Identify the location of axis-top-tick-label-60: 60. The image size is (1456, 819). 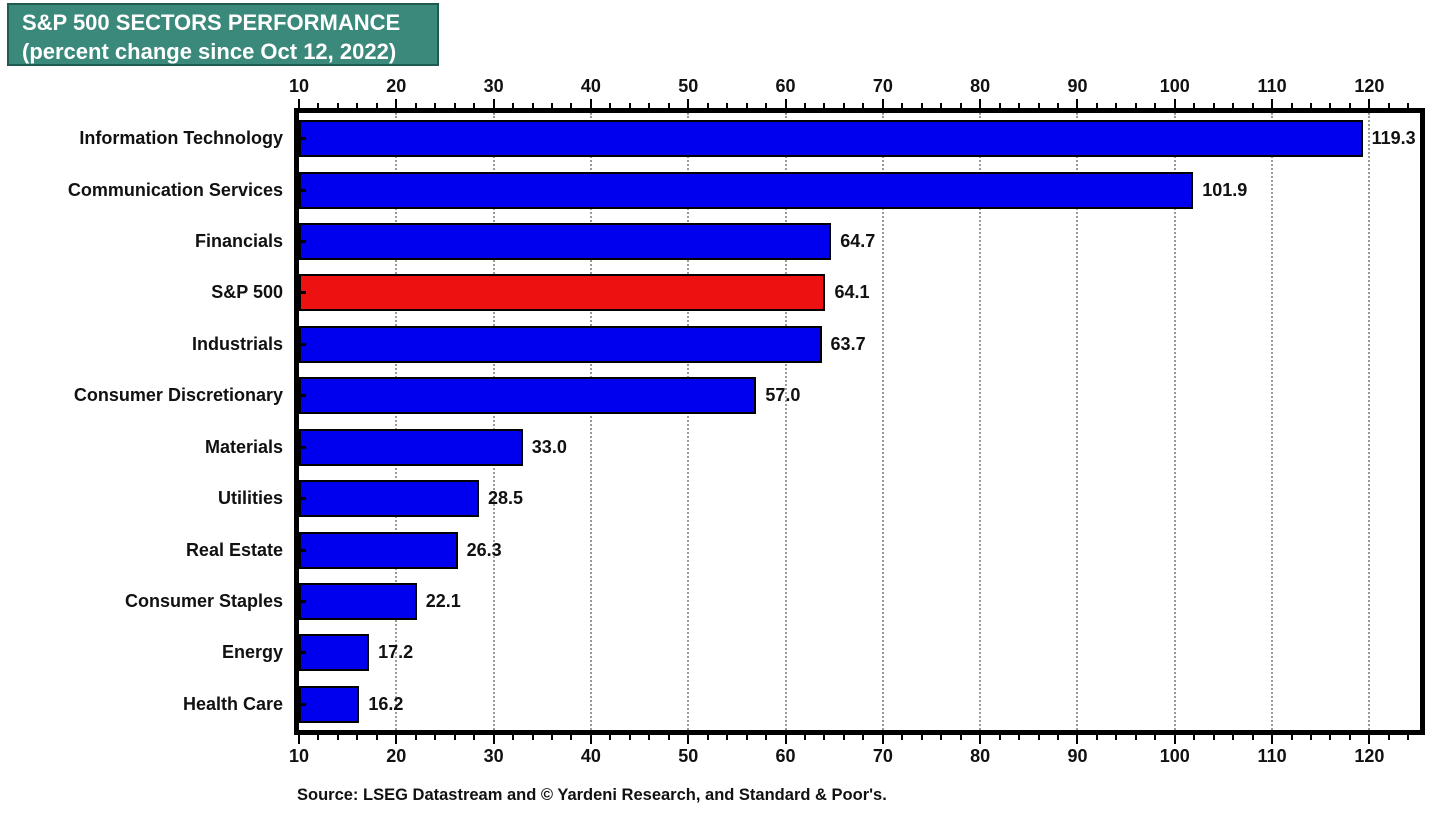
(785, 86).